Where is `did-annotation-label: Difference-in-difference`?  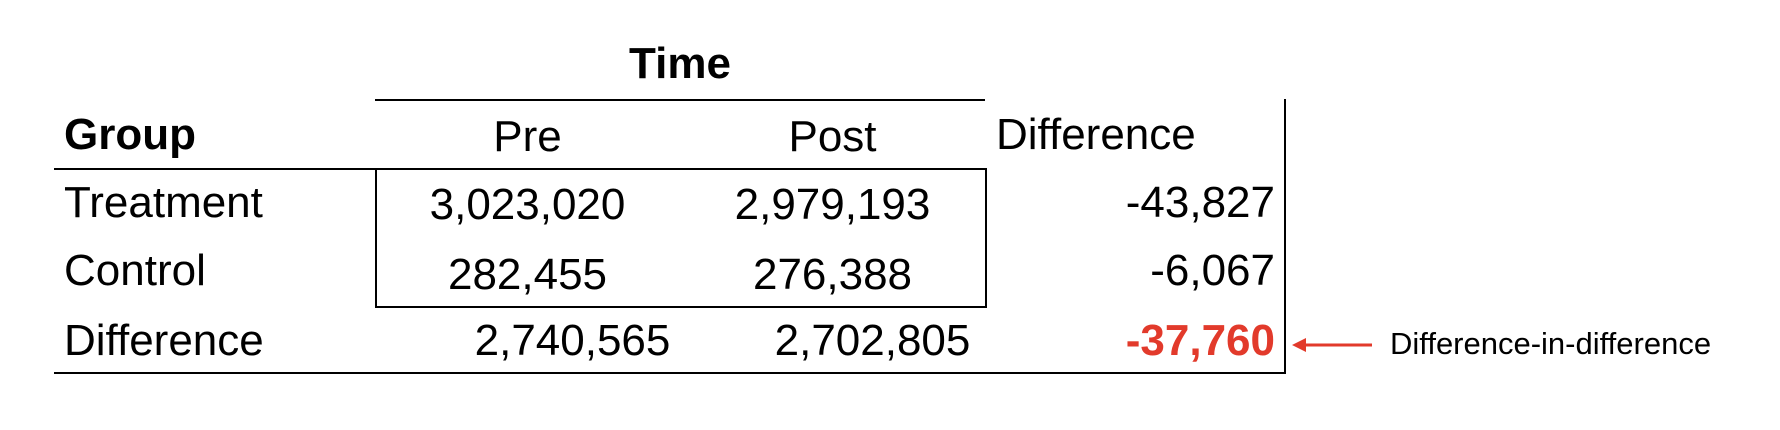
did-annotation-label: Difference-in-difference is located at coordinates (1551, 343).